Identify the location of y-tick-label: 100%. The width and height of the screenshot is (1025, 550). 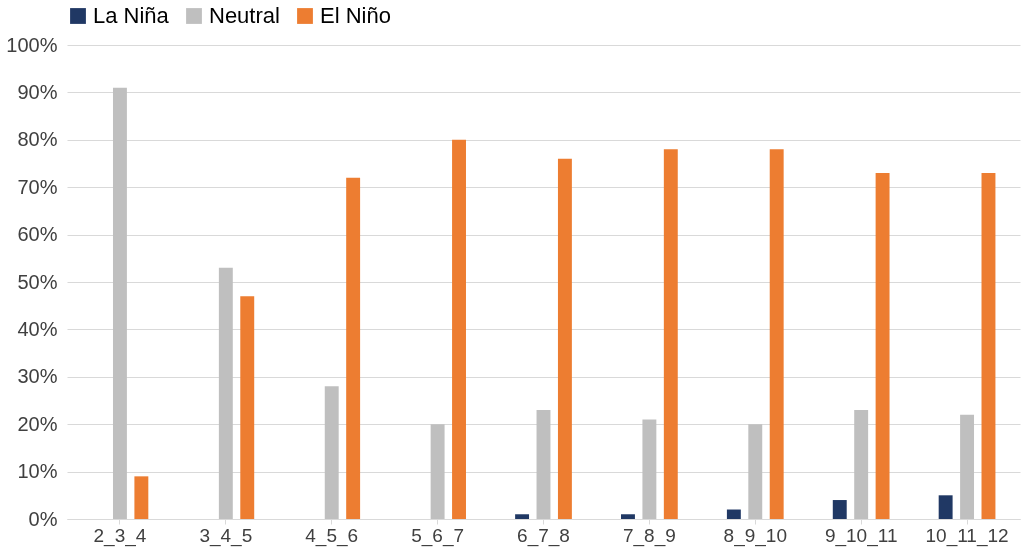
(32, 44).